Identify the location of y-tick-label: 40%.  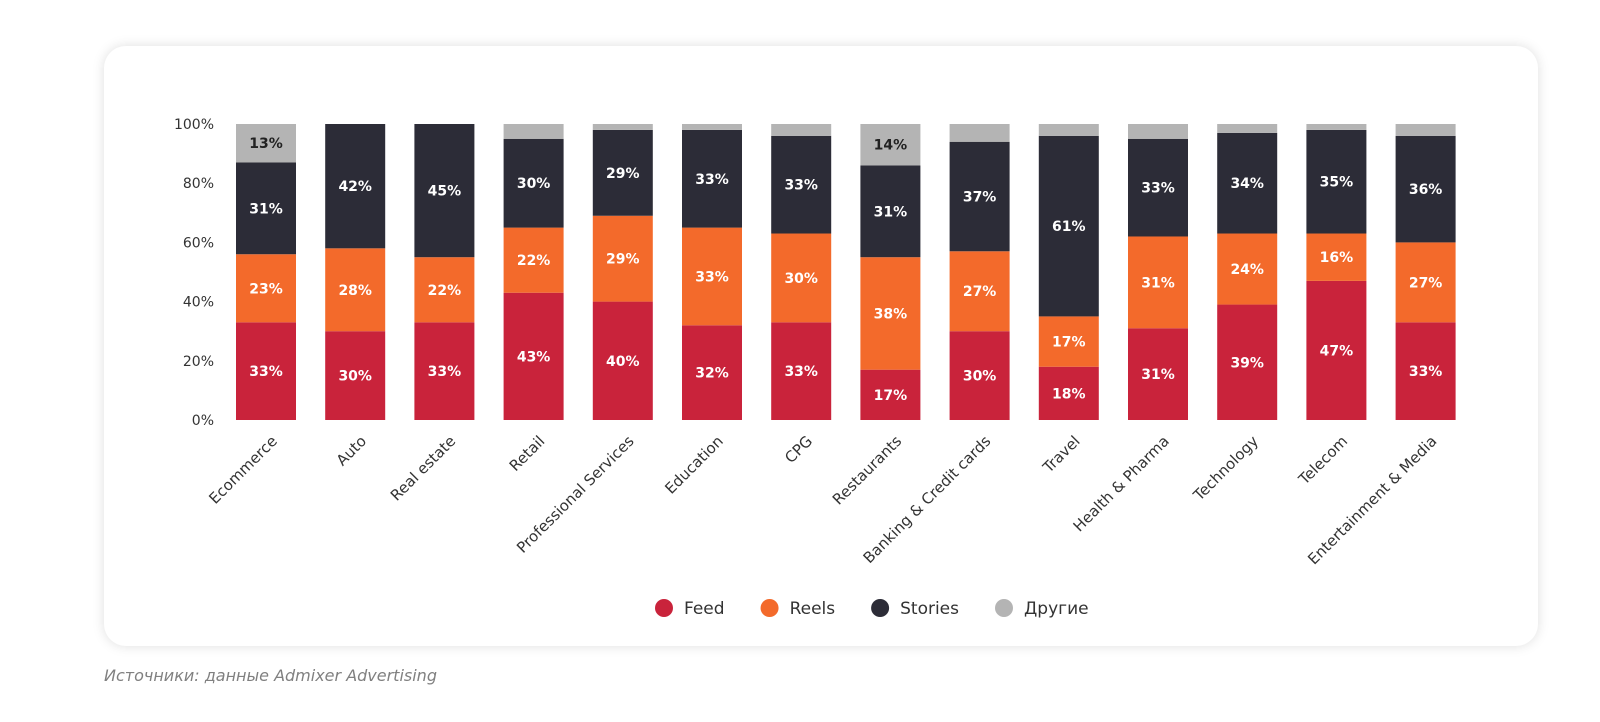
(198, 303).